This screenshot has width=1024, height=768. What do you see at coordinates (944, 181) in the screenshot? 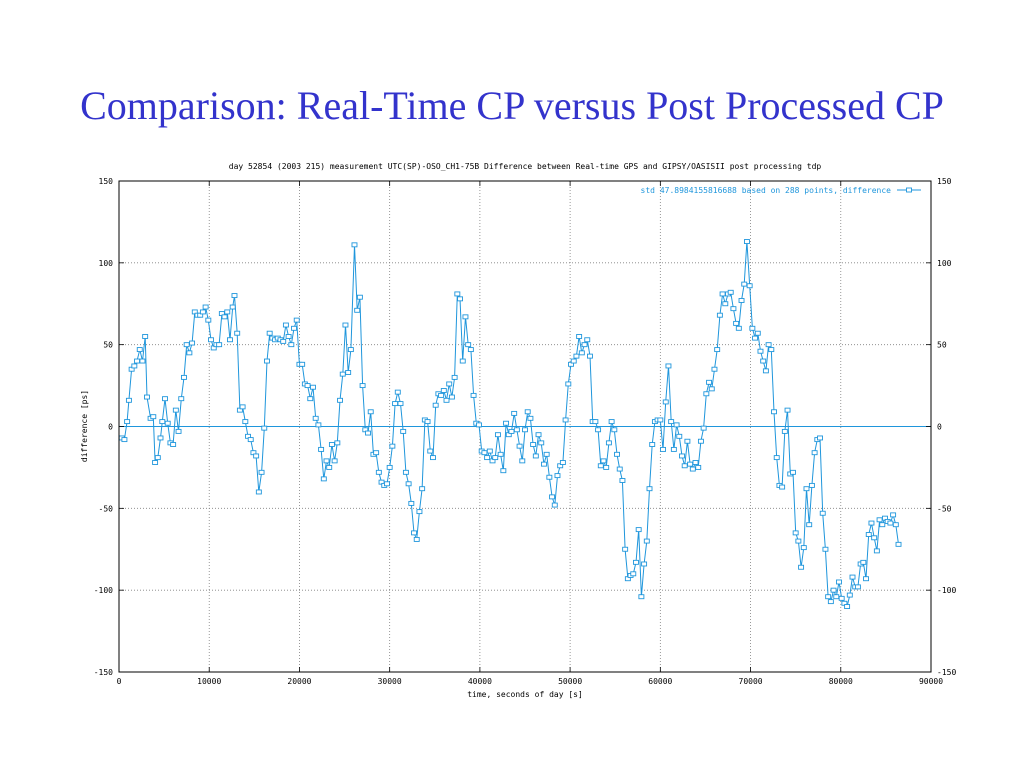
I see `y-tick-label-right: 150` at bounding box center [944, 181].